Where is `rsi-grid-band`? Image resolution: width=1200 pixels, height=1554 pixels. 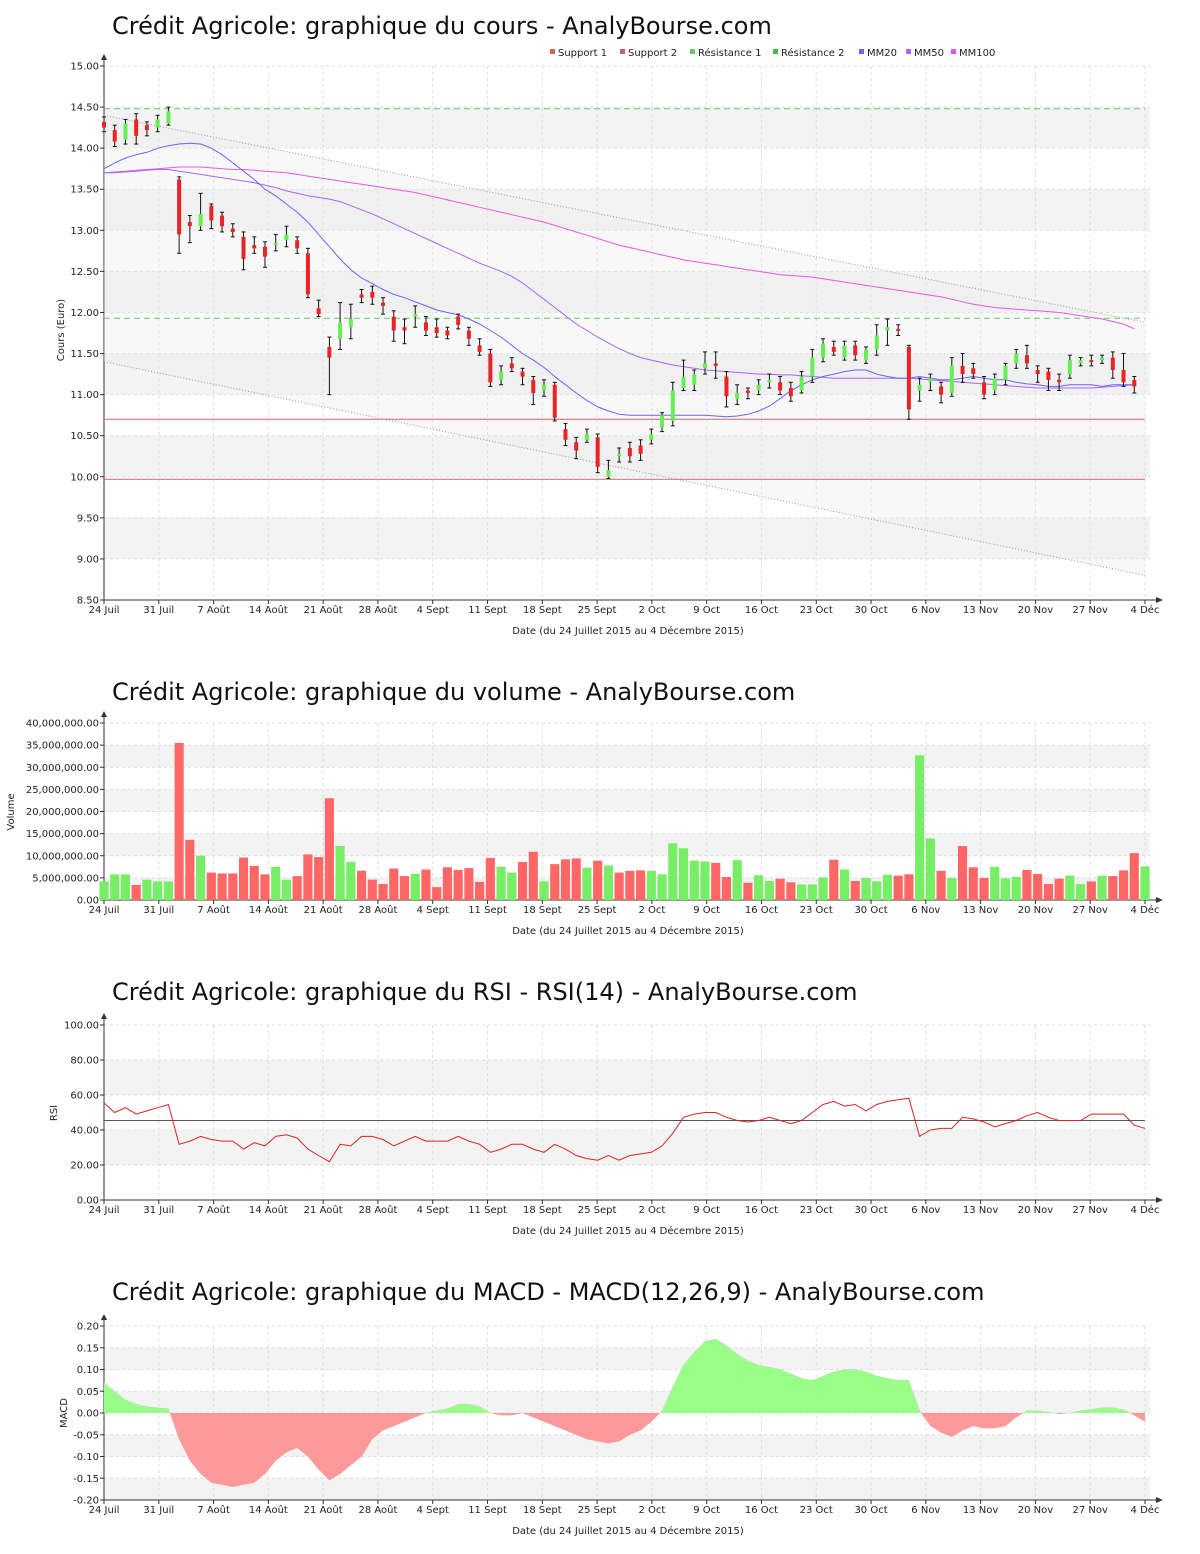
rsi-grid-band is located at coordinates (627, 1077).